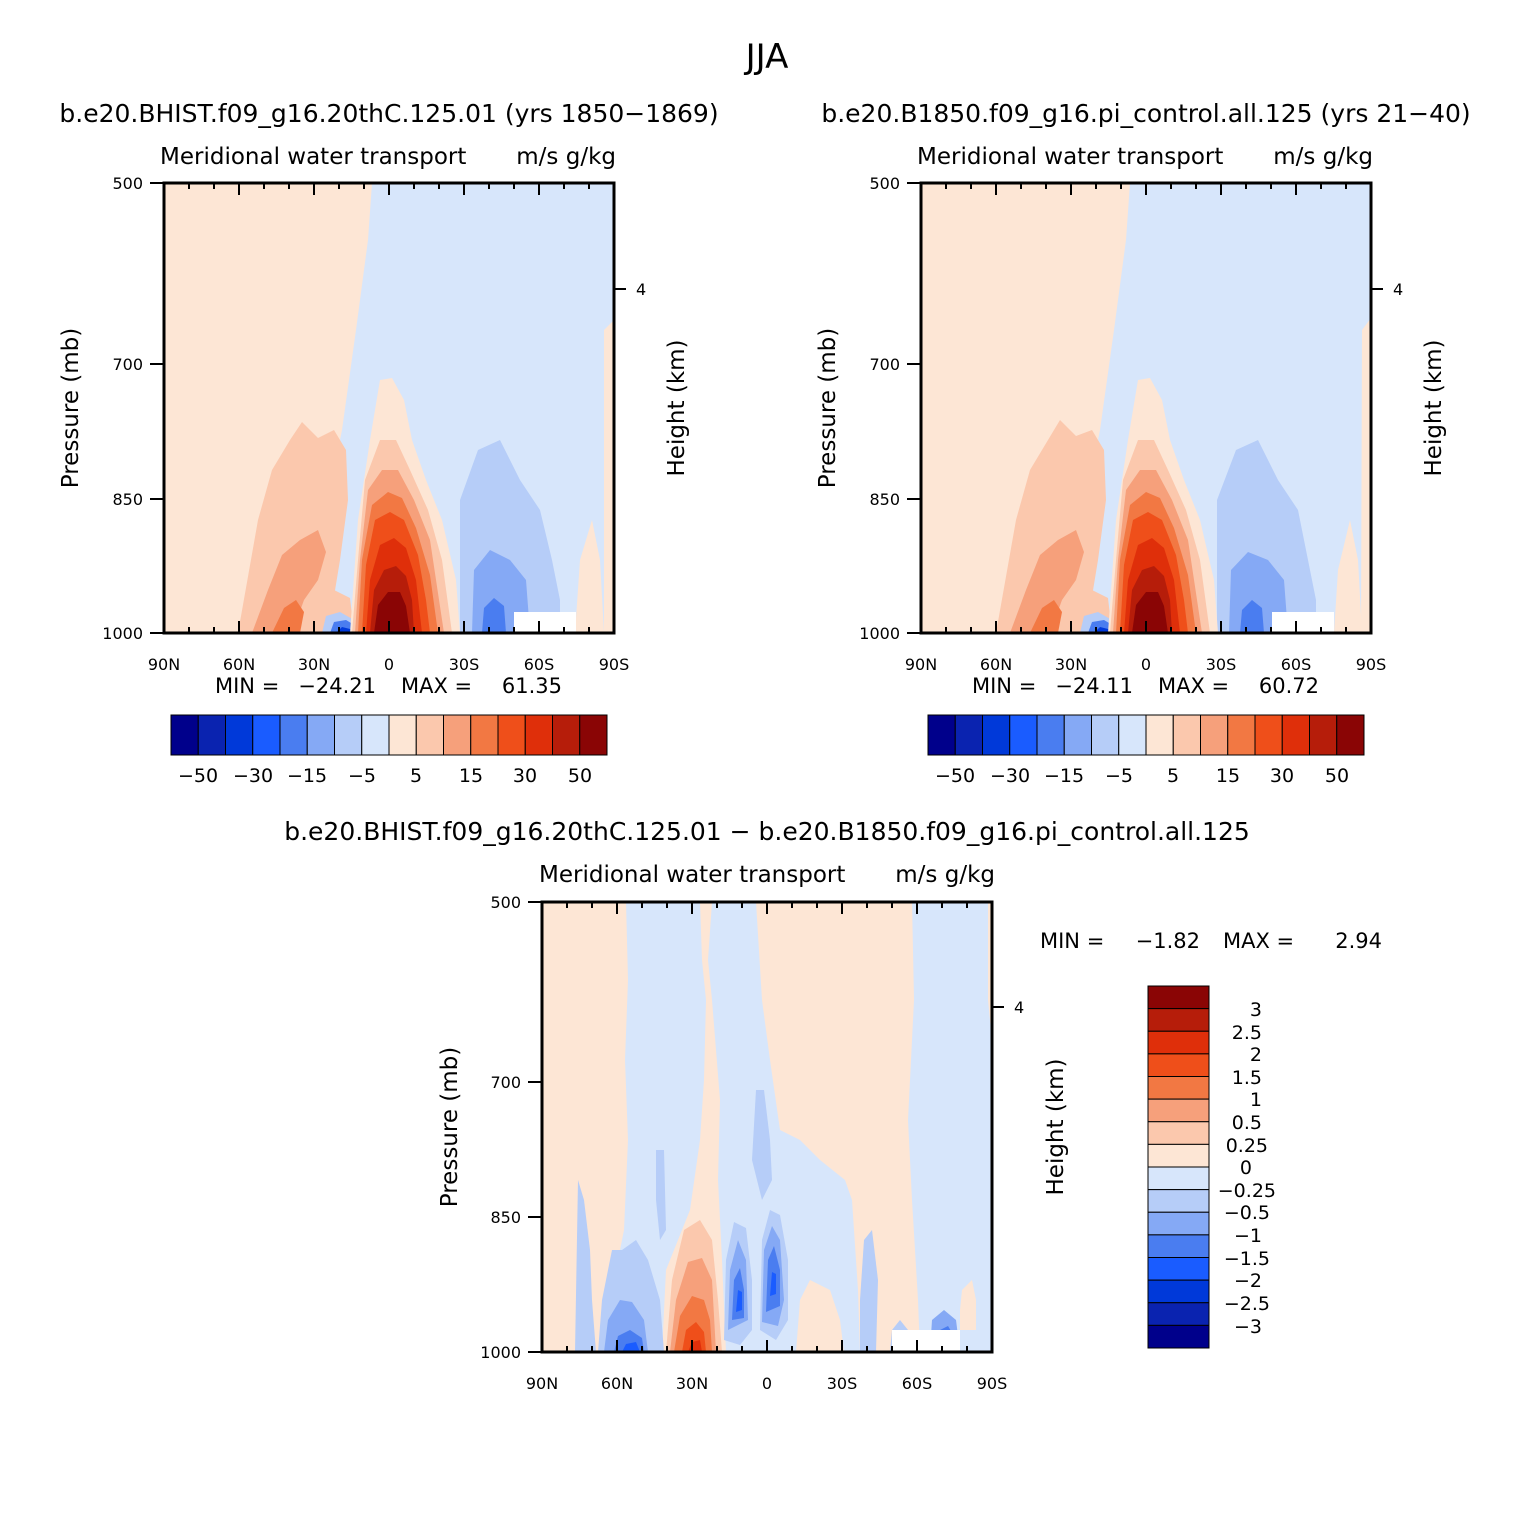 Image resolution: width=1535 pixels, height=1535 pixels. What do you see at coordinates (1247, 1191) in the screenshot?
I see `colorbar-label: −0.25` at bounding box center [1247, 1191].